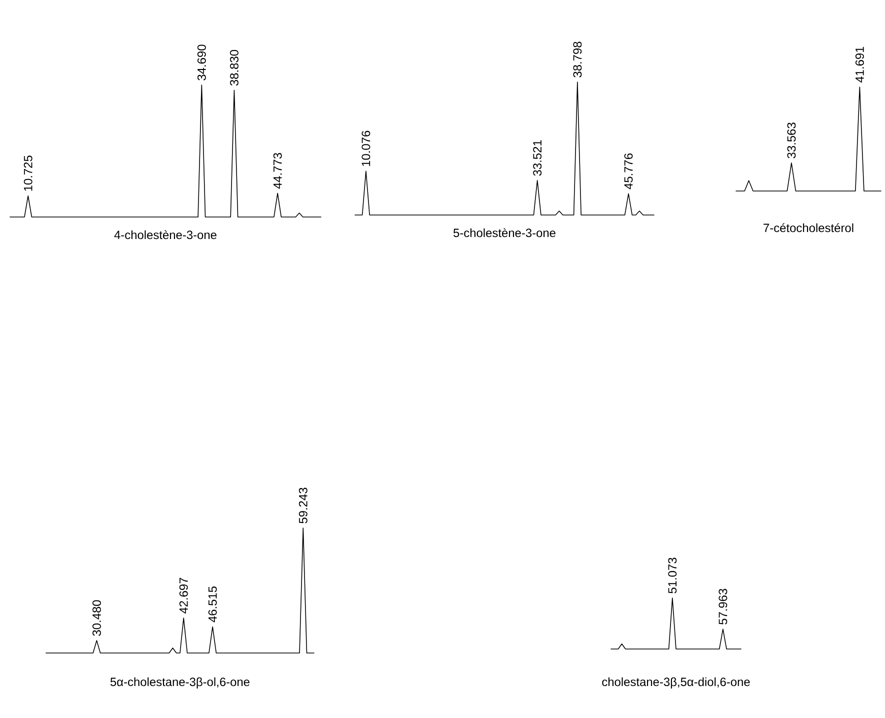 The width and height of the screenshot is (885, 718). Describe the element at coordinates (859, 64) in the screenshot. I see `annotation: 41.691` at that location.